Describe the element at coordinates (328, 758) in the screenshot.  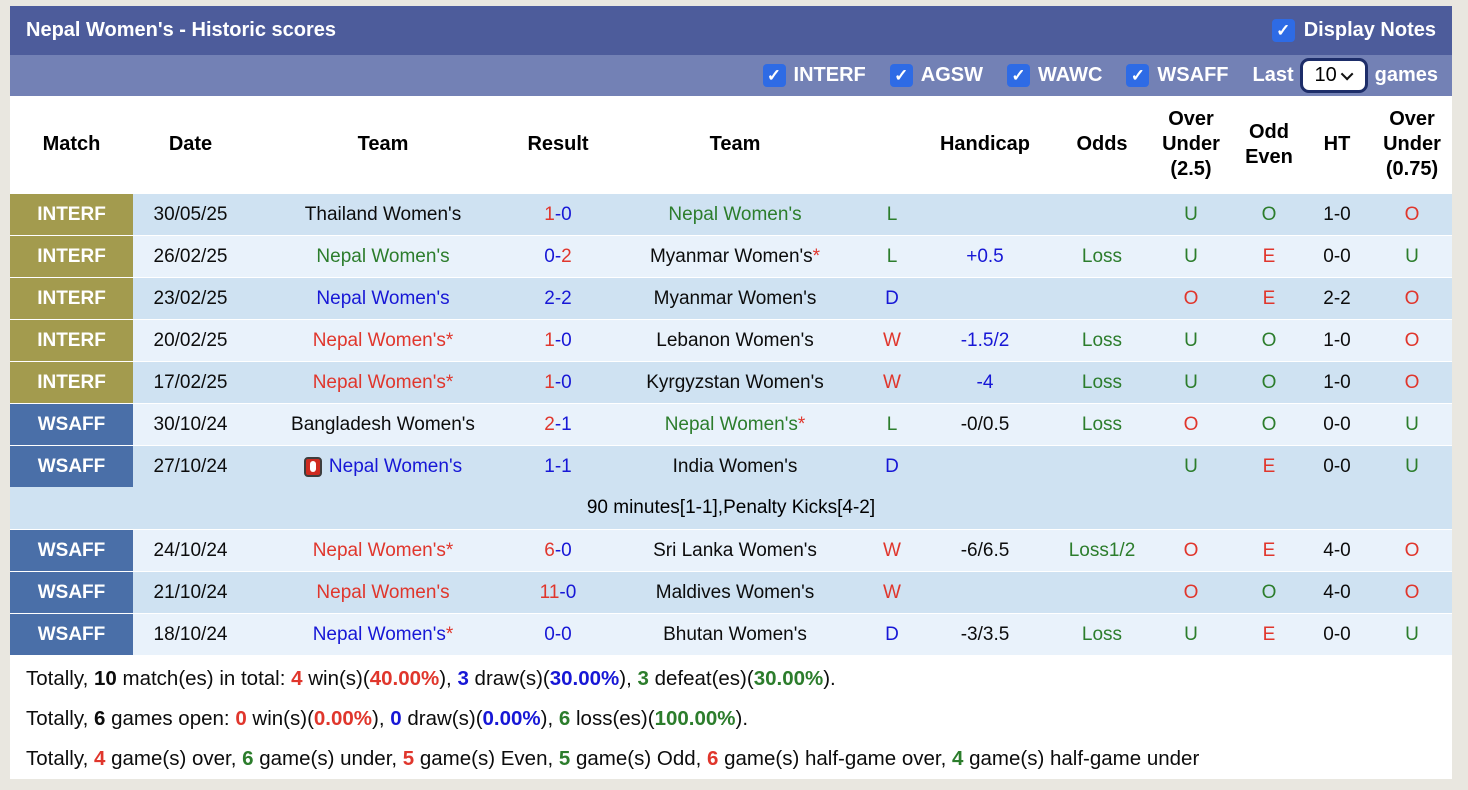
I see `summary-segment: game(s) under,` at that location.